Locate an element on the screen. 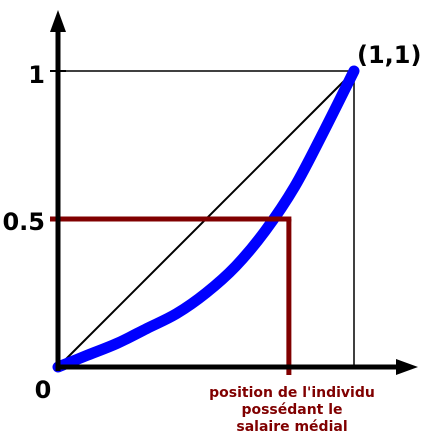 The height and width of the screenshot is (442, 429). median-annotation-line-3: salaire médial is located at coordinates (291, 427).